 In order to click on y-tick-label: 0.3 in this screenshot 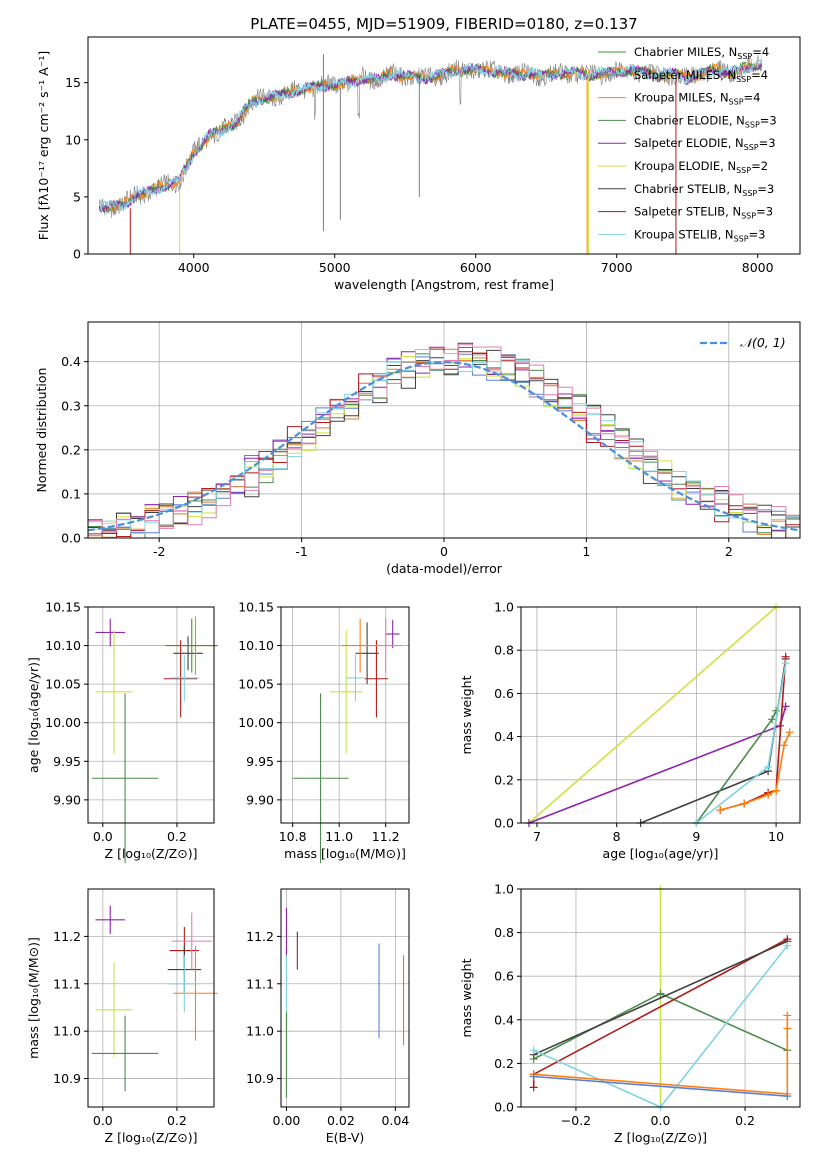, I will do `click(71, 405)`.